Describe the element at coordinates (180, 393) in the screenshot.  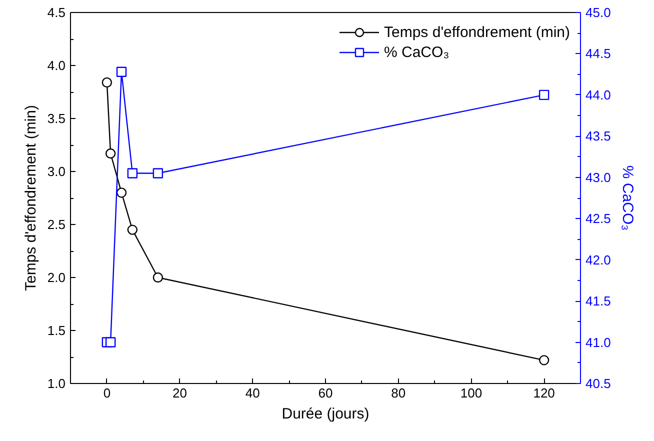
I see `x-tick-label: 20` at that location.